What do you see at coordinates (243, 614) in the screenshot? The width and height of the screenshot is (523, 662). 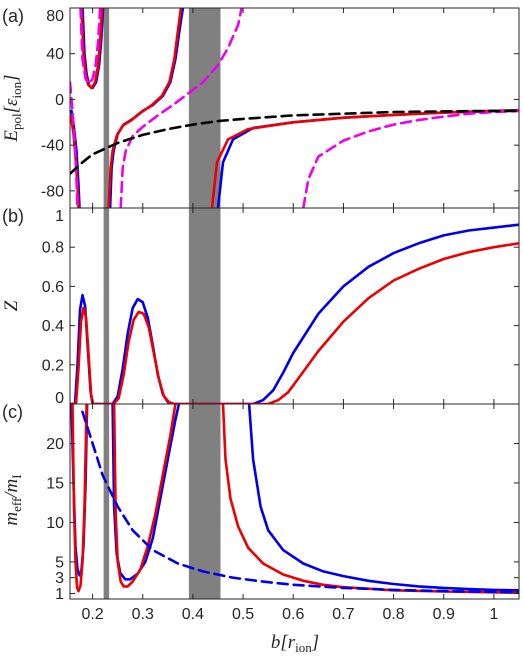 I see `x-tick-label: 0.5` at bounding box center [243, 614].